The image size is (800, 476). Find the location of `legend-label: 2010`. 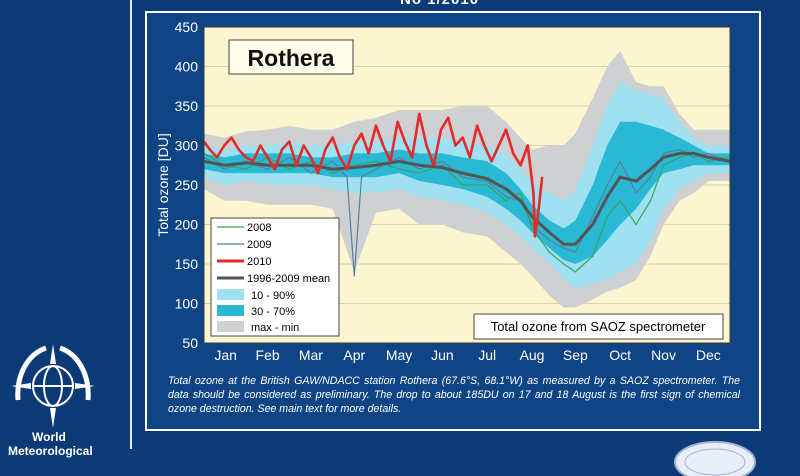

legend-label: 2010 is located at coordinates (259, 262).